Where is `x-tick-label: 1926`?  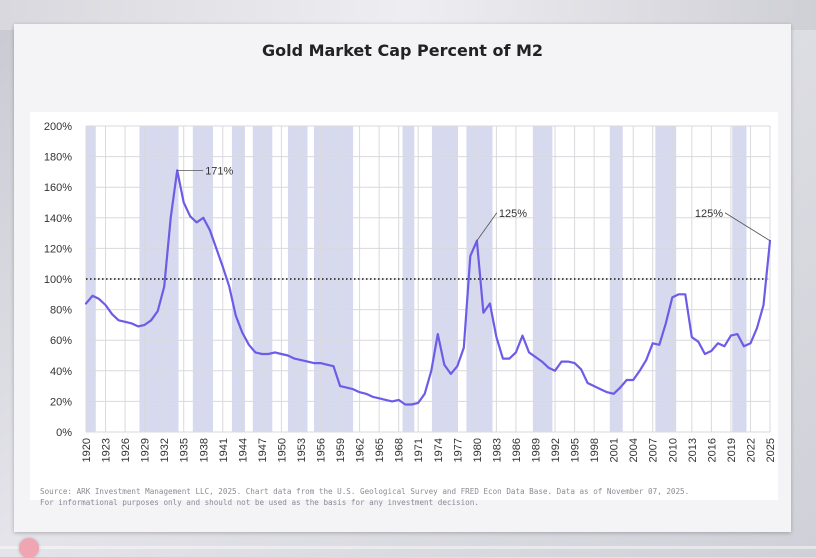 x-tick-label: 1926 is located at coordinates (126, 450).